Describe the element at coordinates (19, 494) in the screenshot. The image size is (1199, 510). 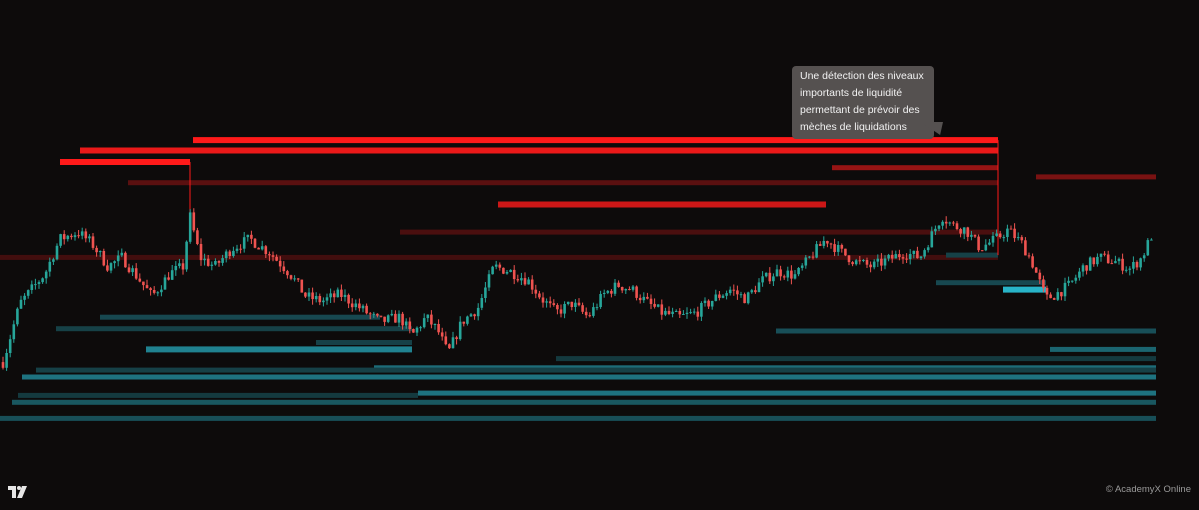
I see `tradingview-logo-icon` at that location.